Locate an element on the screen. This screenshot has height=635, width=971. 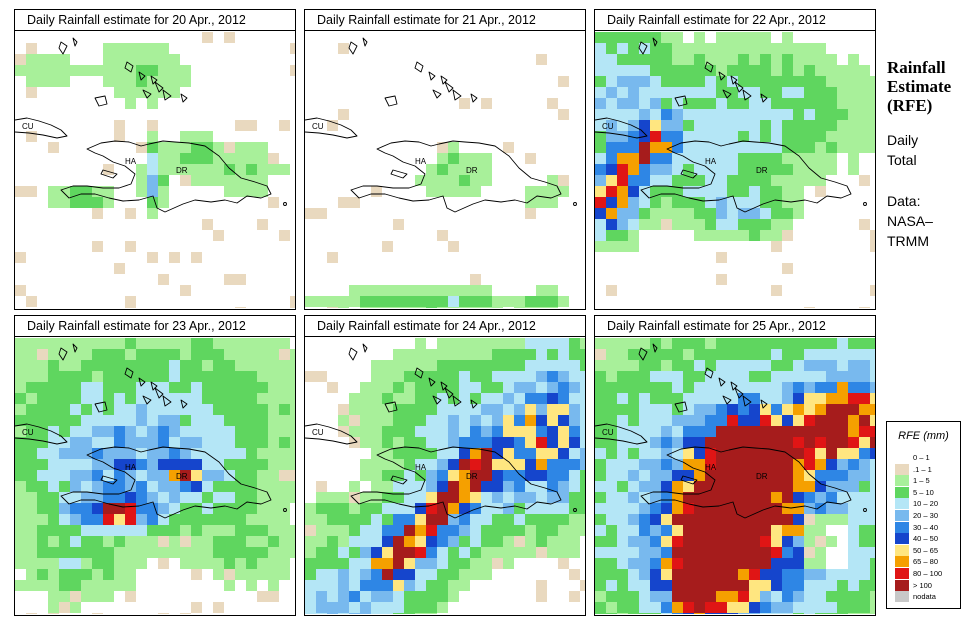
rainfall-map: CU HA DR is located at coordinates (735, 170).